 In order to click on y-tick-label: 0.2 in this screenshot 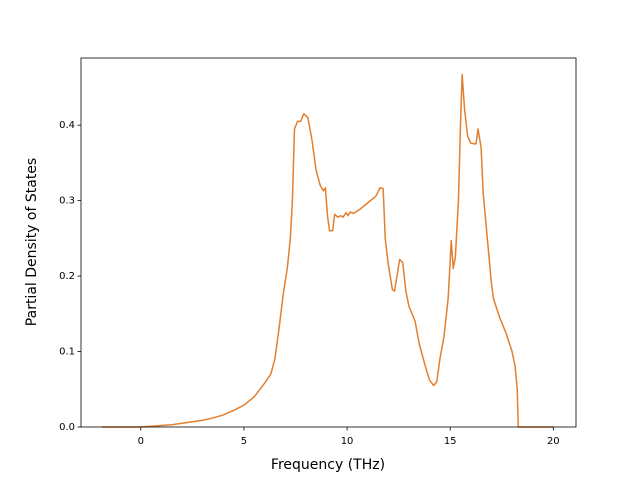, I will do `click(67, 276)`.